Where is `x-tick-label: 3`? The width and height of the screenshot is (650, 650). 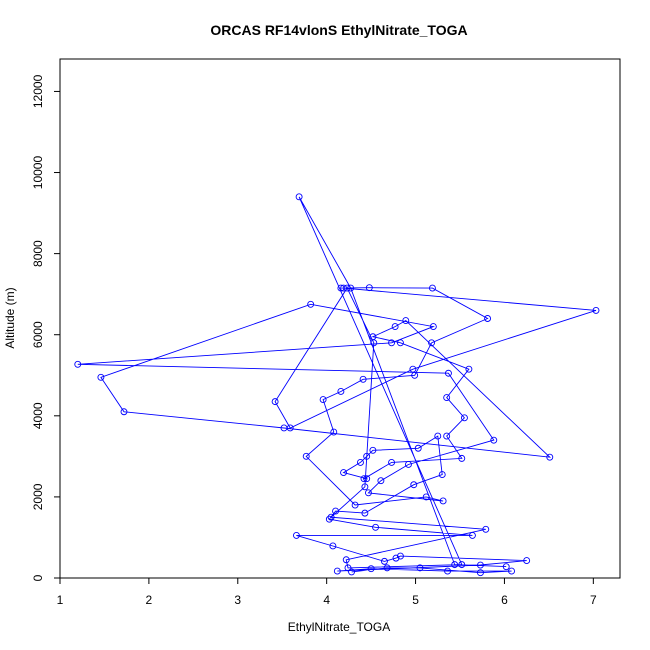 x-tick-label: 3 is located at coordinates (237, 600).